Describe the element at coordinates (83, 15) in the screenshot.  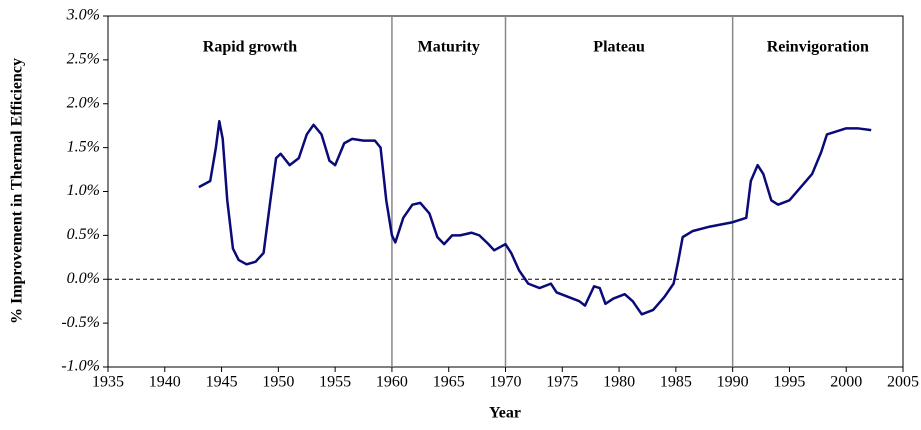
I see `y-tick-label: 3.0%` at that location.